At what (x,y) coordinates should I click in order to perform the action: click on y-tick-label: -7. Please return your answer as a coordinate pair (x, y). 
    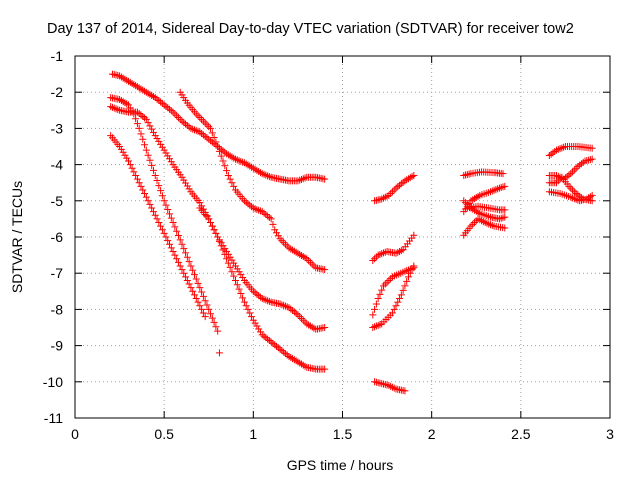
    Looking at the image, I should click on (57, 273).